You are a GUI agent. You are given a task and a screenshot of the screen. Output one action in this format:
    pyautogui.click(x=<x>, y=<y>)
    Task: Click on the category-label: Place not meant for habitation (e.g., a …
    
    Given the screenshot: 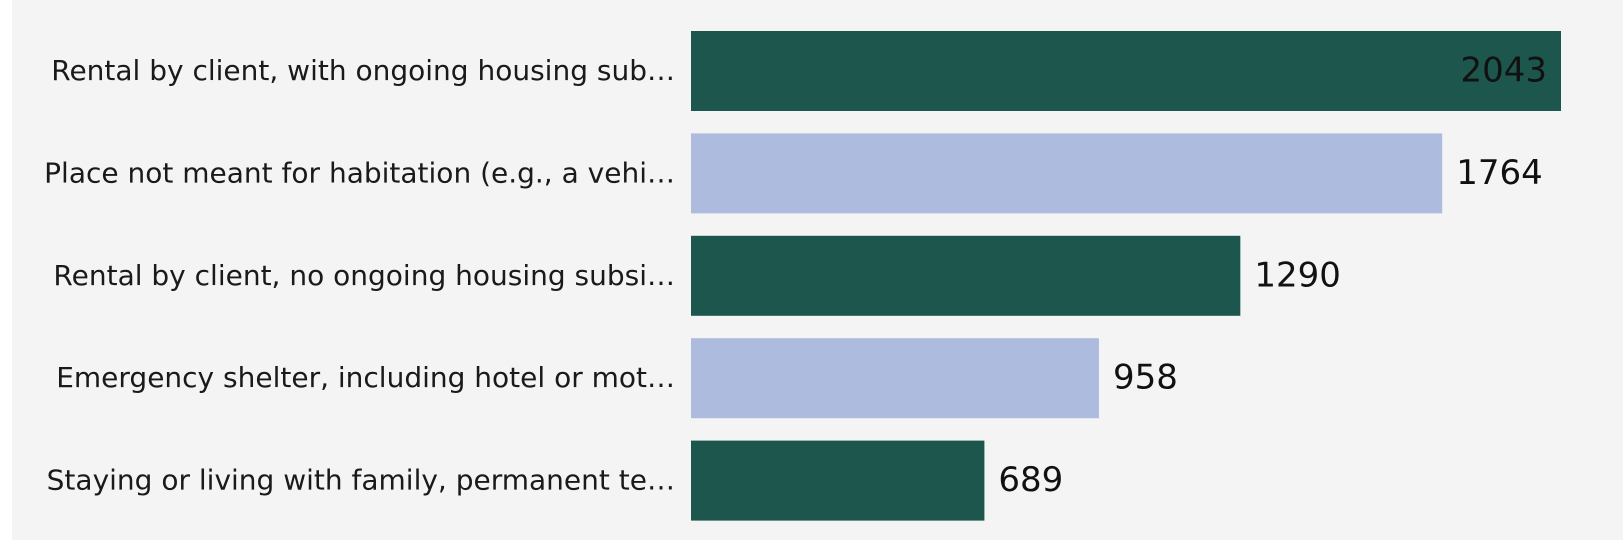 What is the action you would take?
    pyautogui.click(x=359, y=172)
    